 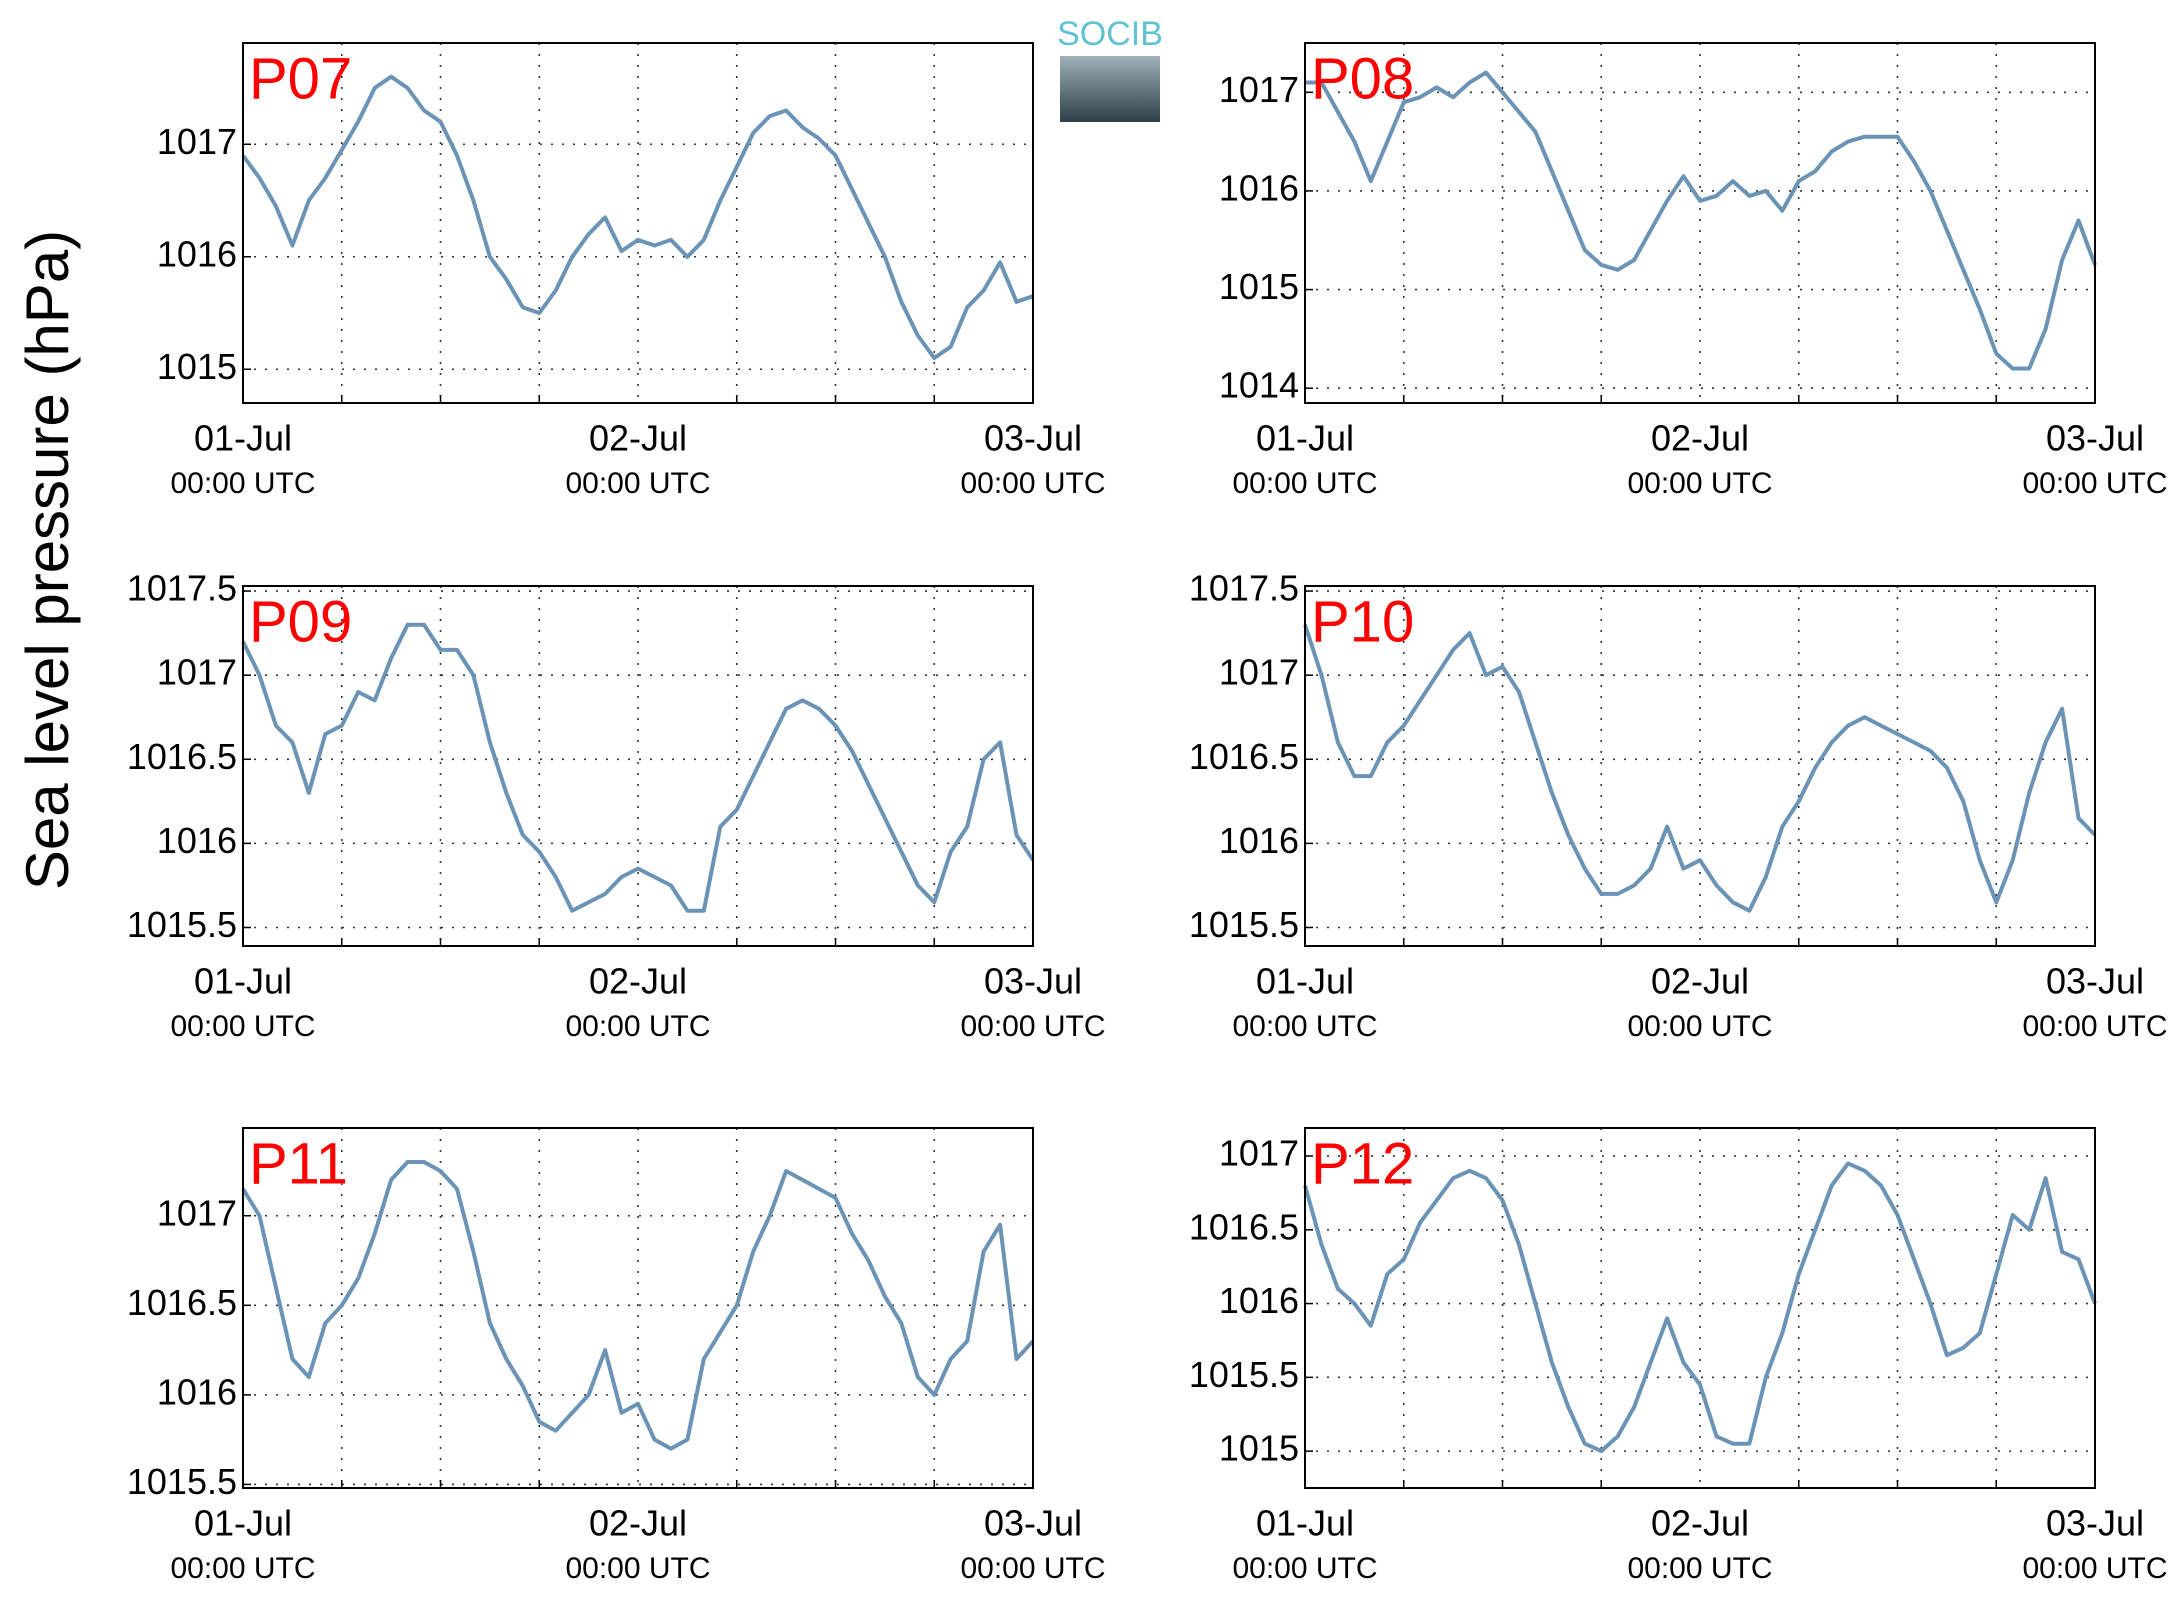 I want to click on y-axis-label: Sea level pressure (hPa), so click(x=47, y=560).